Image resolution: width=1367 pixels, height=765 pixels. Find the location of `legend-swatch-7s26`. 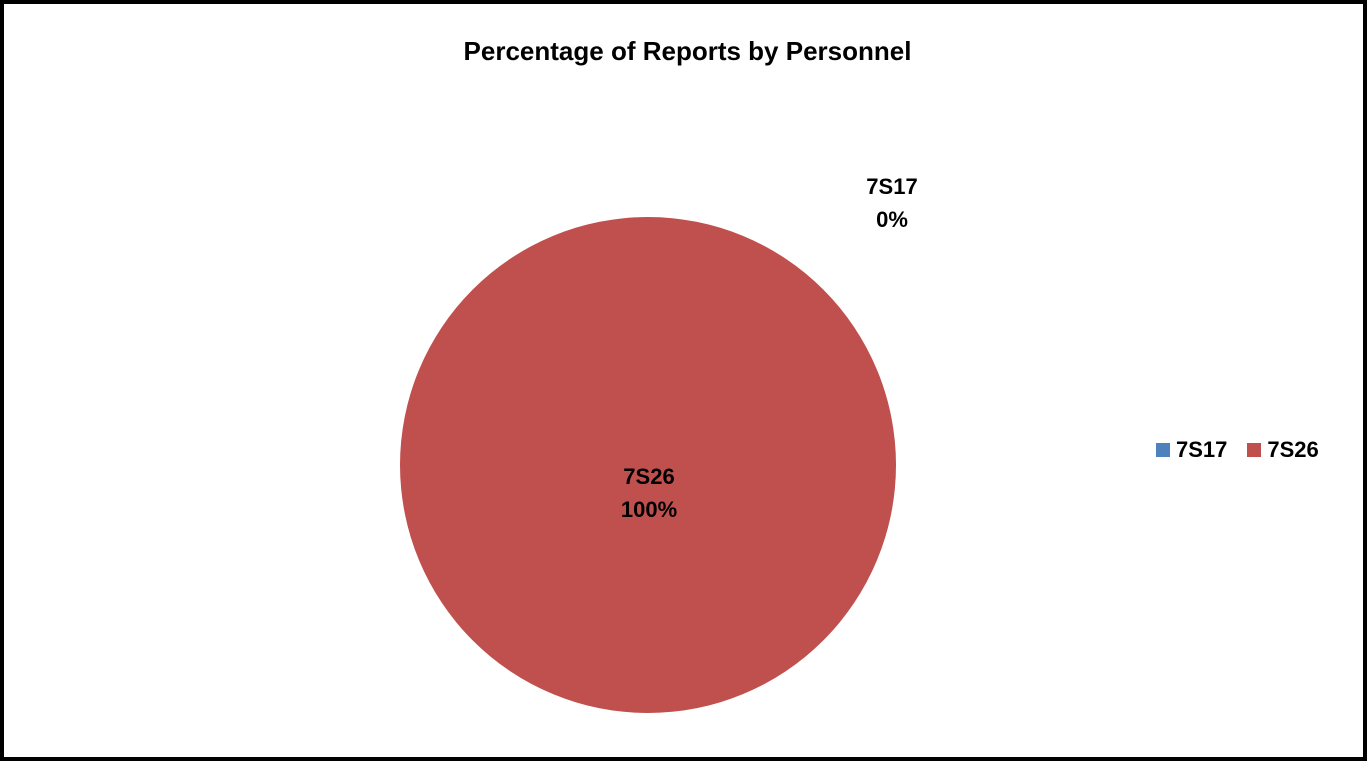

legend-swatch-7s26 is located at coordinates (1254, 450).